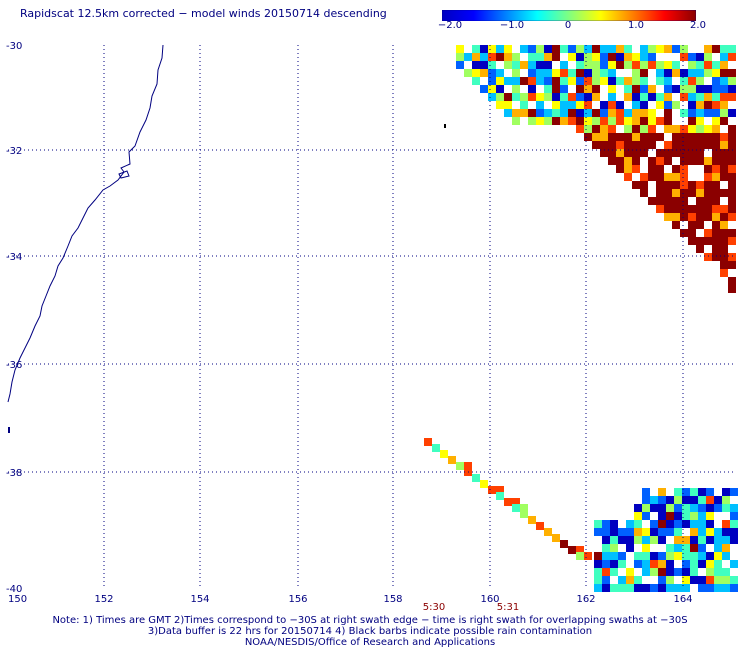 The height and width of the screenshot is (650, 740). Describe the element at coordinates (434, 607) in the screenshot. I see `swath-time-1: 5:30` at that location.